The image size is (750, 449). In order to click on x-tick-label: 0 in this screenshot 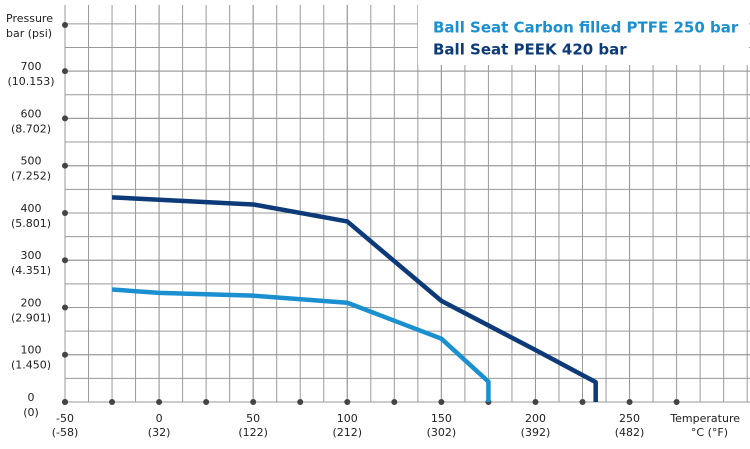, I will do `click(159, 418)`.